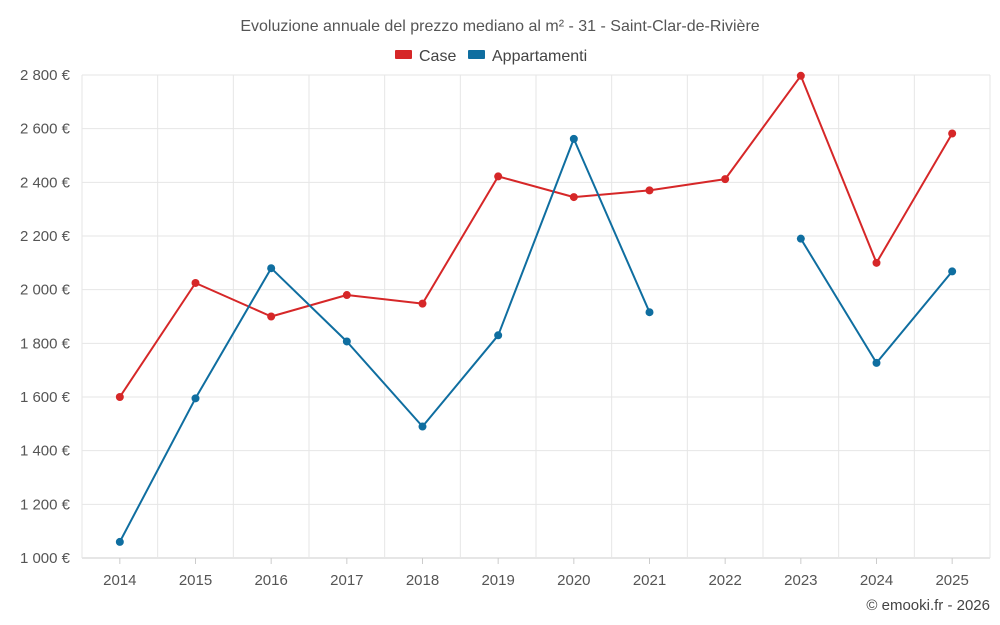 This screenshot has width=1000, height=625. Describe the element at coordinates (403, 54) in the screenshot. I see `legend-swatch-case` at that location.